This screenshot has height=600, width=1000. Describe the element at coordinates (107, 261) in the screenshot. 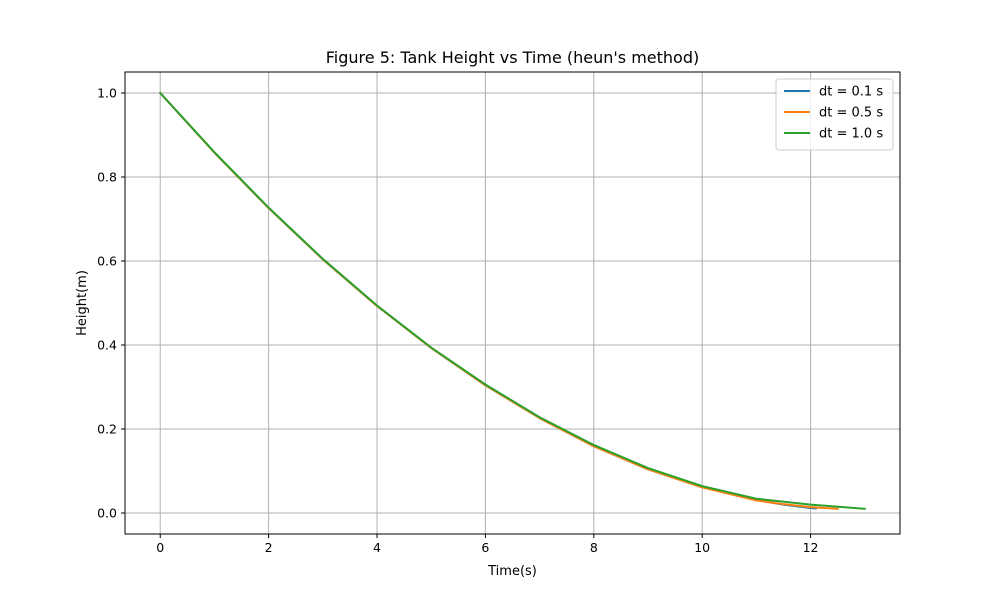

I see `y-tick-label: 0.6` at that location.